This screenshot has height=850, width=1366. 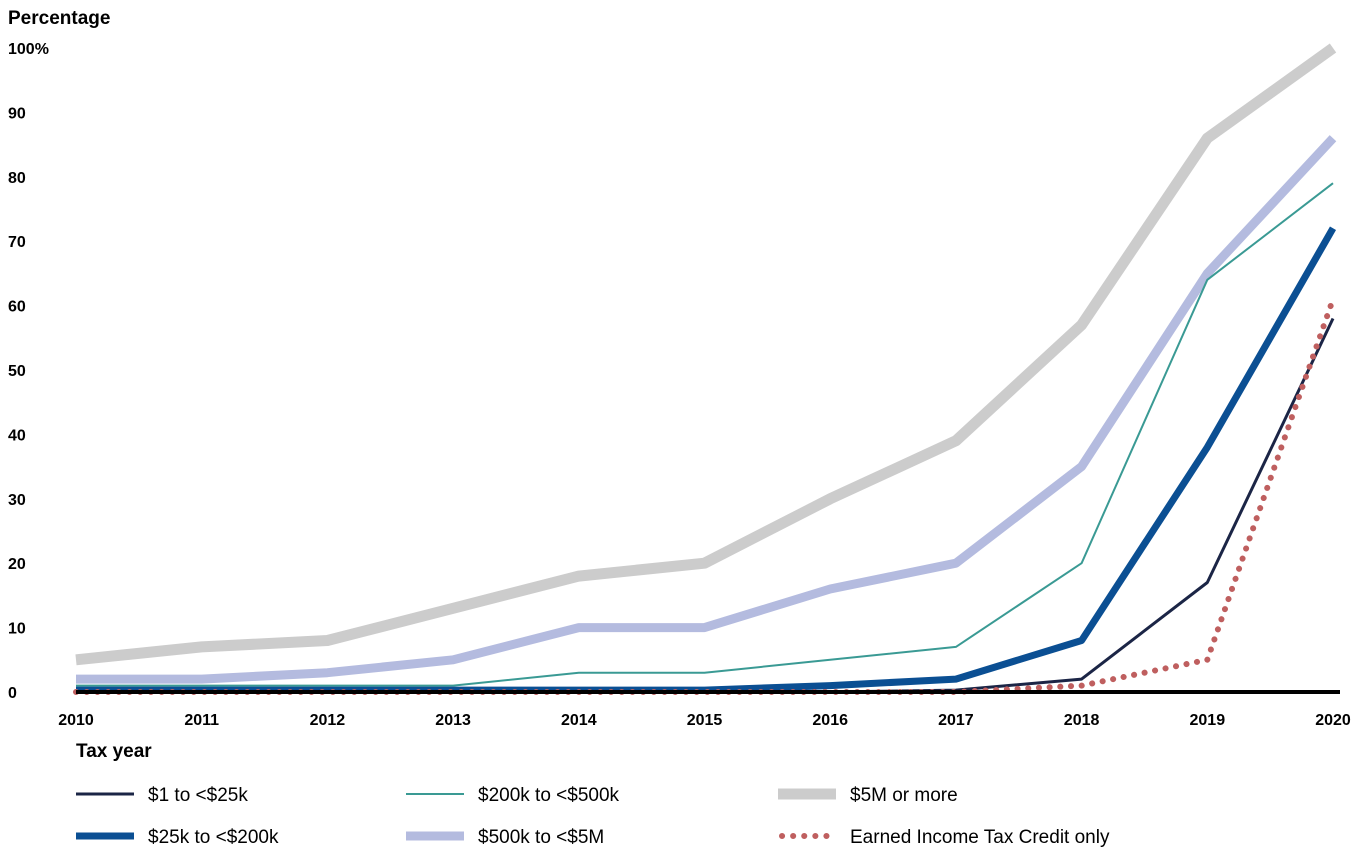 I want to click on x-tick-label: 2018, so click(x=1082, y=720).